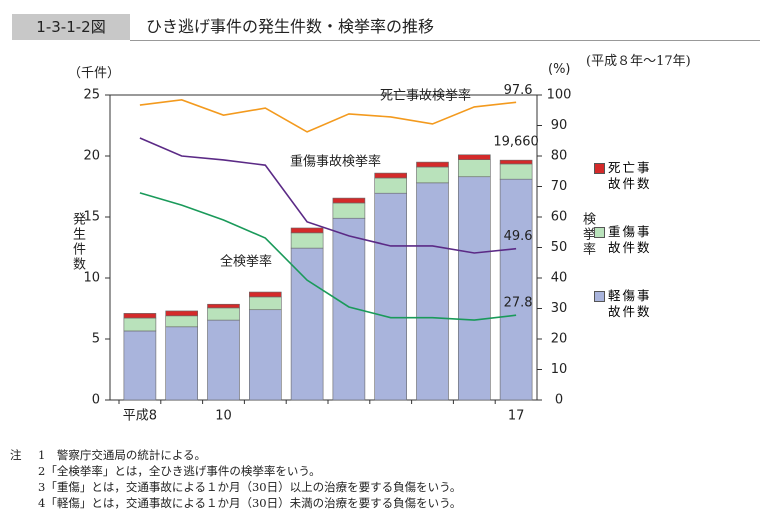 The height and width of the screenshot is (529, 772). What do you see at coordinates (559, 369) in the screenshot?
I see `y2-tick-label: 10` at bounding box center [559, 369].